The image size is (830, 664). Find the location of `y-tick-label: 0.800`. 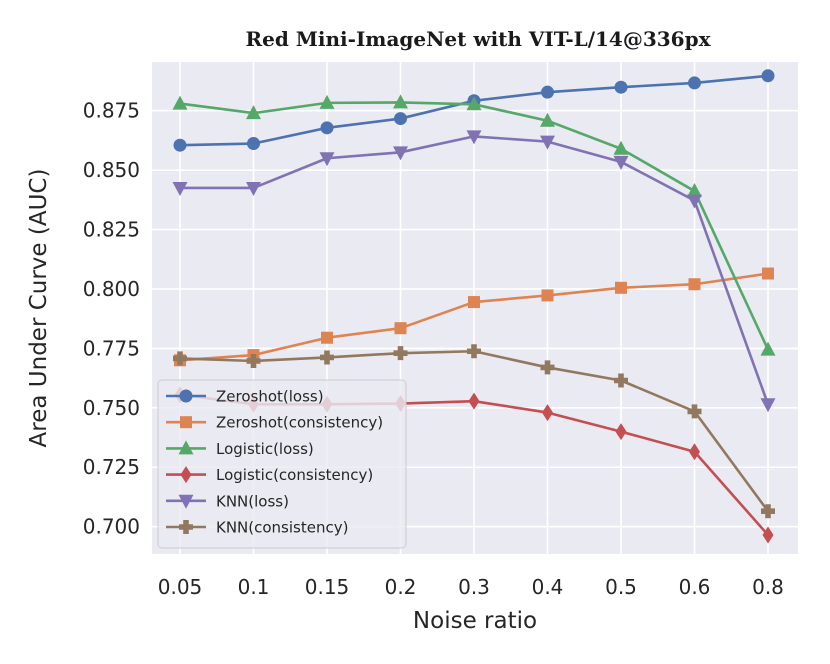

y-tick-label: 0.800 is located at coordinates (111, 289).